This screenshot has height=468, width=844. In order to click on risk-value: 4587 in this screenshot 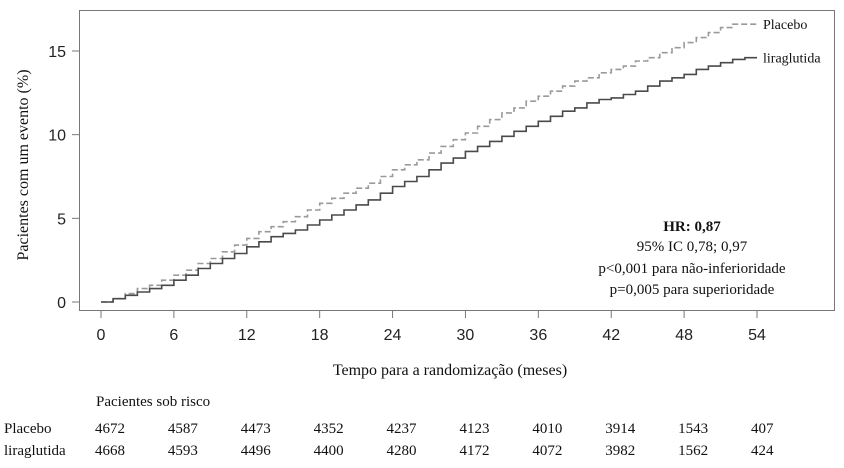, I will do `click(182, 429)`.